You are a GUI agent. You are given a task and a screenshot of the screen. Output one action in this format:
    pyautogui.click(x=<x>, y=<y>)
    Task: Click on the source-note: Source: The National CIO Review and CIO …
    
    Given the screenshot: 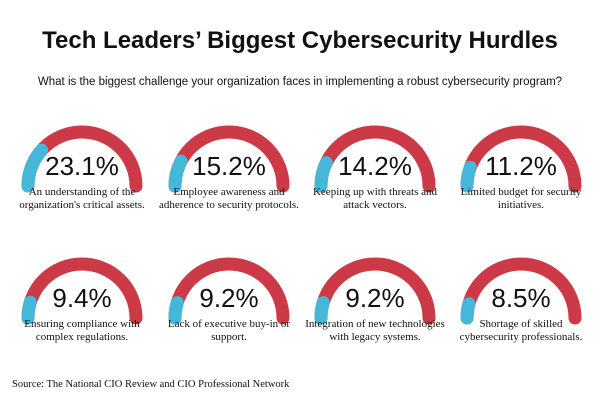 What is the action you would take?
    pyautogui.click(x=151, y=384)
    